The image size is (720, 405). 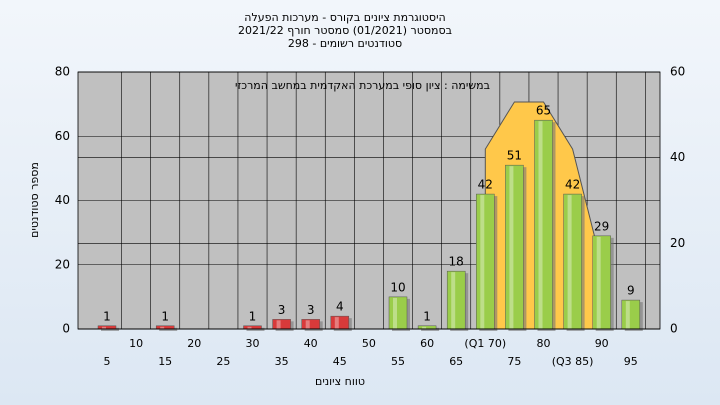 I want to click on y-axis-label: מספר סטודנטים, so click(x=34, y=200).